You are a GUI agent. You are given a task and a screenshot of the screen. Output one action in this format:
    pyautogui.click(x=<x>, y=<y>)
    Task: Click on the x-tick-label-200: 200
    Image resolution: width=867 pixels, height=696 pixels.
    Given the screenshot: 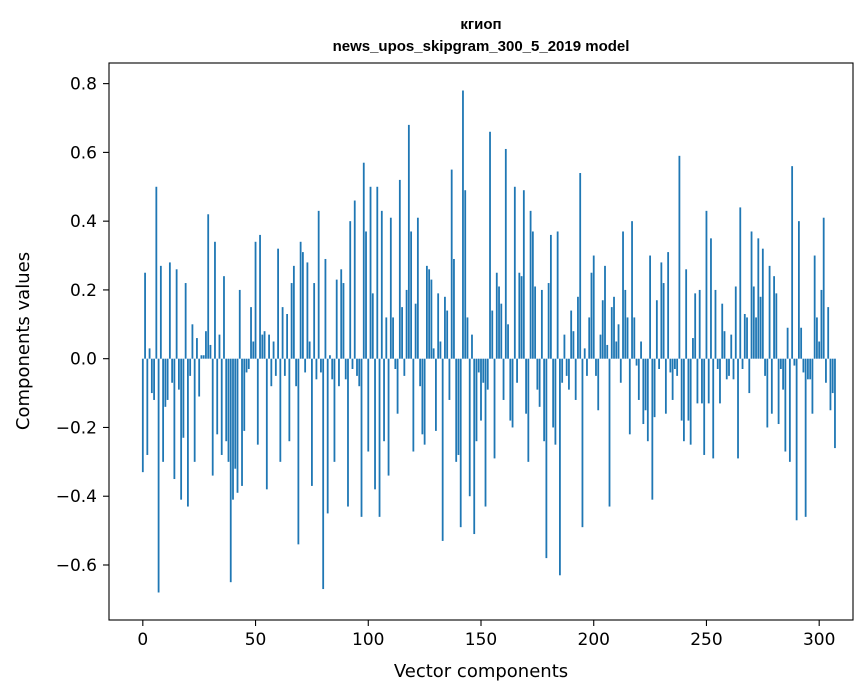 What is the action you would take?
    pyautogui.click(x=594, y=640)
    